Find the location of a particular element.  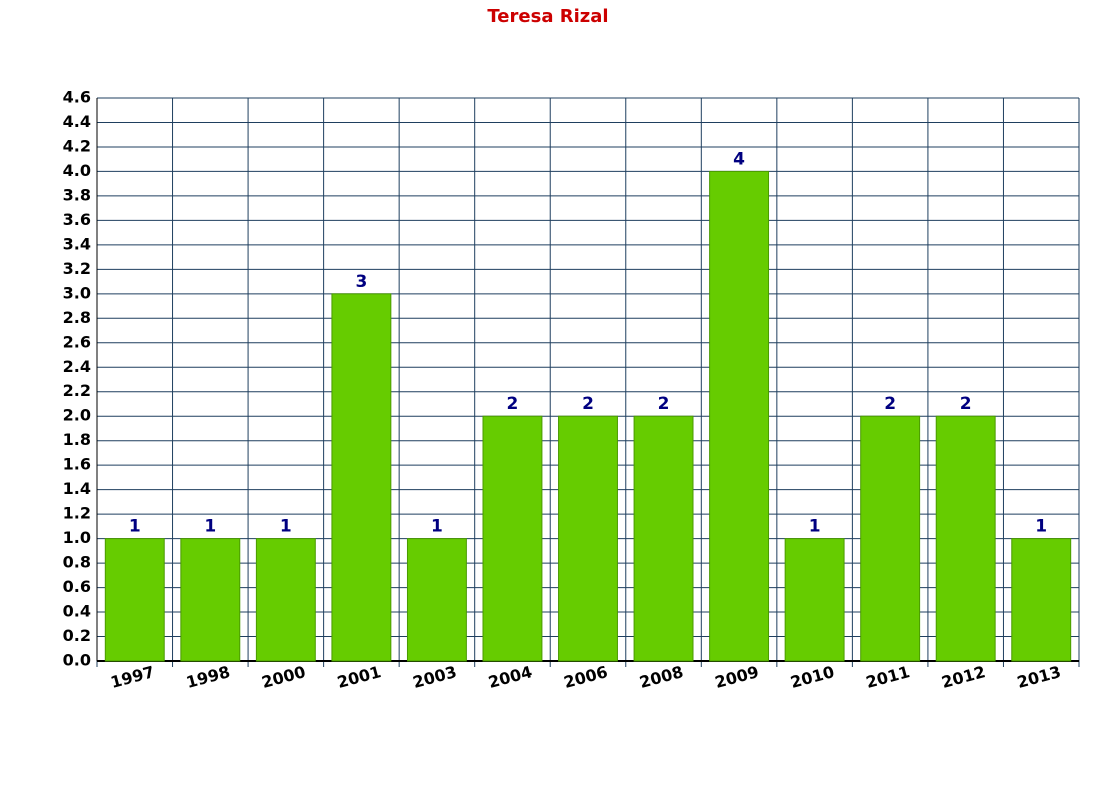

y-tick-label: 1.0 is located at coordinates (77, 537).